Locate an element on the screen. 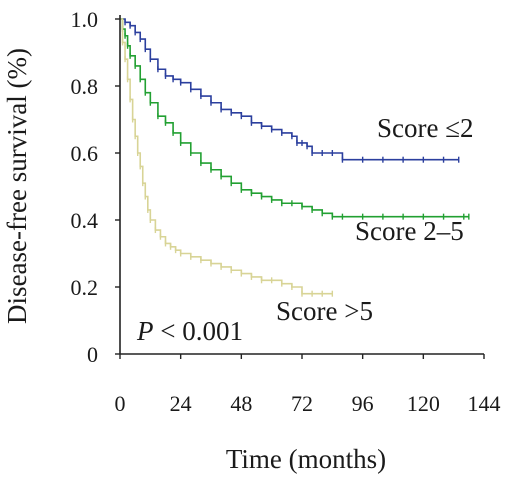  series-label: Score >5 is located at coordinates (324, 311).